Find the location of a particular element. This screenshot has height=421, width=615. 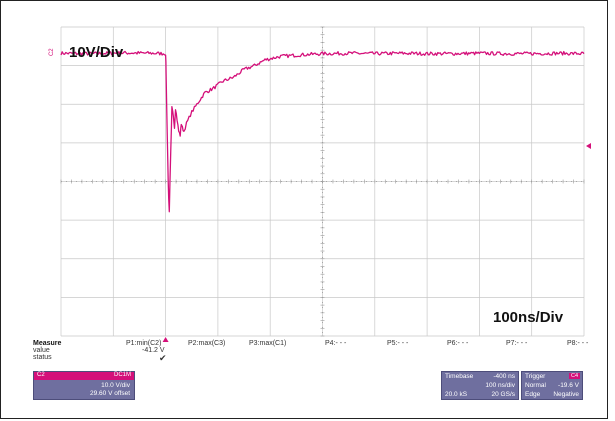

measure-row-label-status: status is located at coordinates (42, 357).